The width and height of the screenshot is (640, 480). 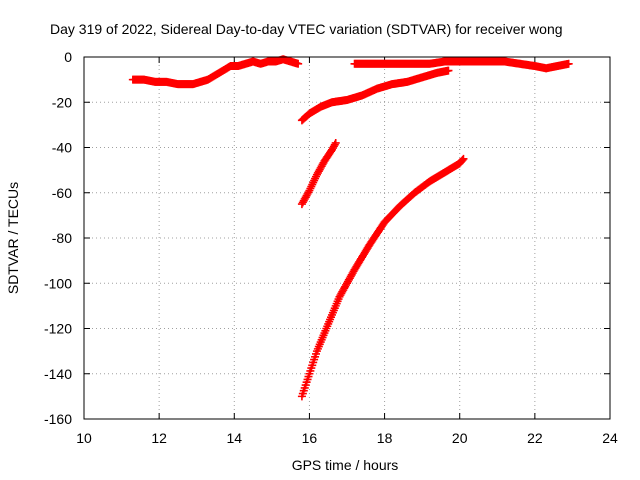 What do you see at coordinates (234, 438) in the screenshot?
I see `x-tick-label: 14` at bounding box center [234, 438].